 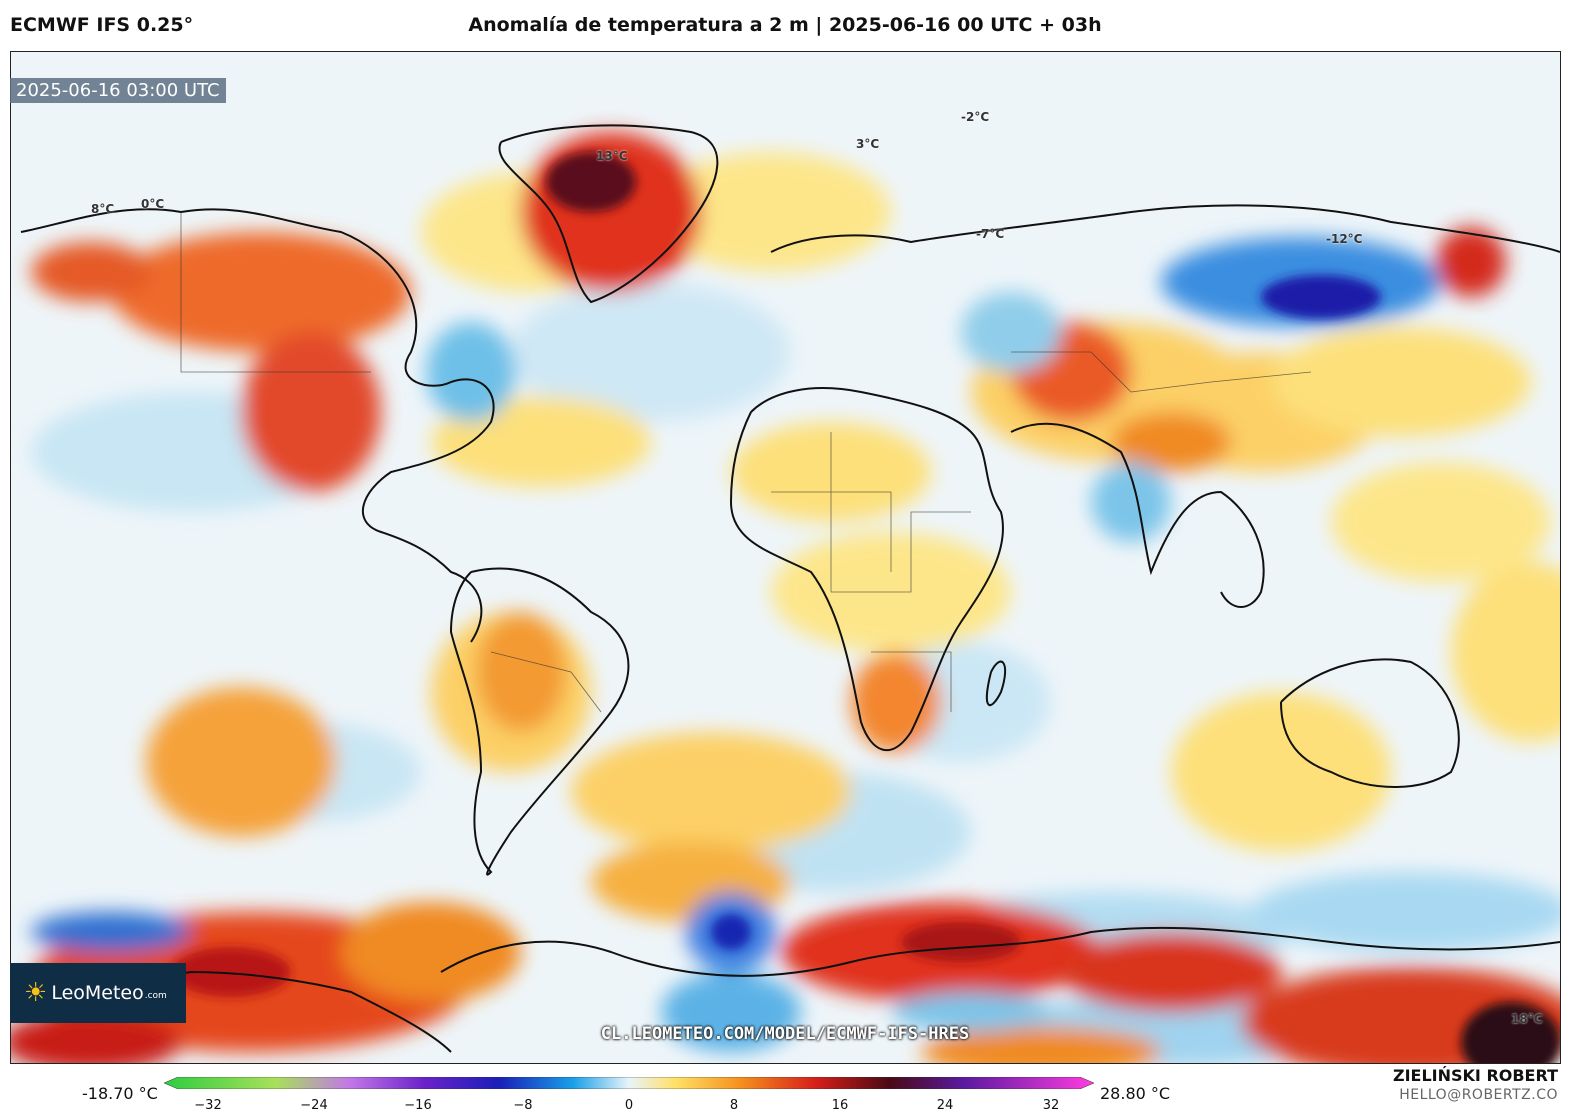 What do you see at coordinates (153, 204) in the screenshot?
I see `contour-label: 0°C` at bounding box center [153, 204].